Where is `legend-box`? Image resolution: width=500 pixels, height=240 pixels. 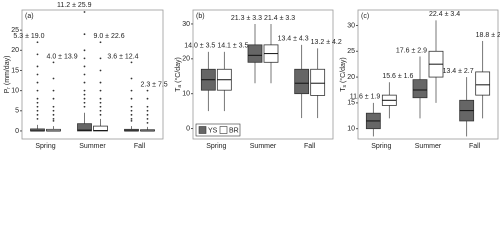
legend-box is located at coordinates (218, 130).